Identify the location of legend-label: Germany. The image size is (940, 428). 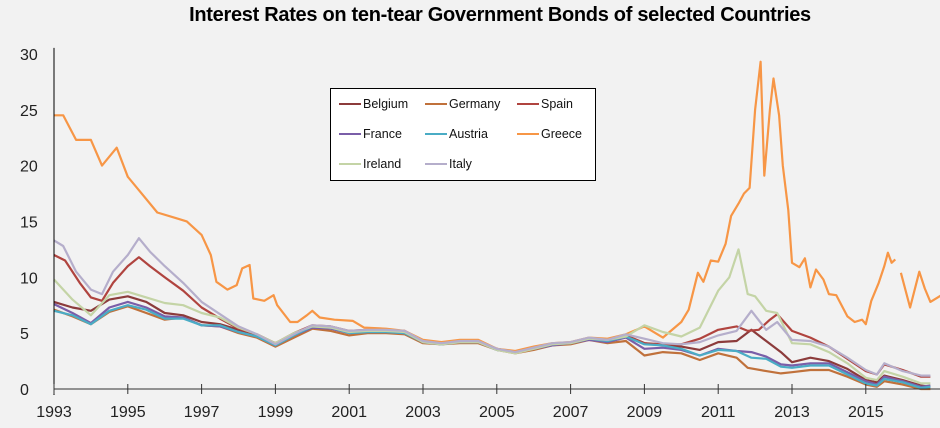
(475, 104).